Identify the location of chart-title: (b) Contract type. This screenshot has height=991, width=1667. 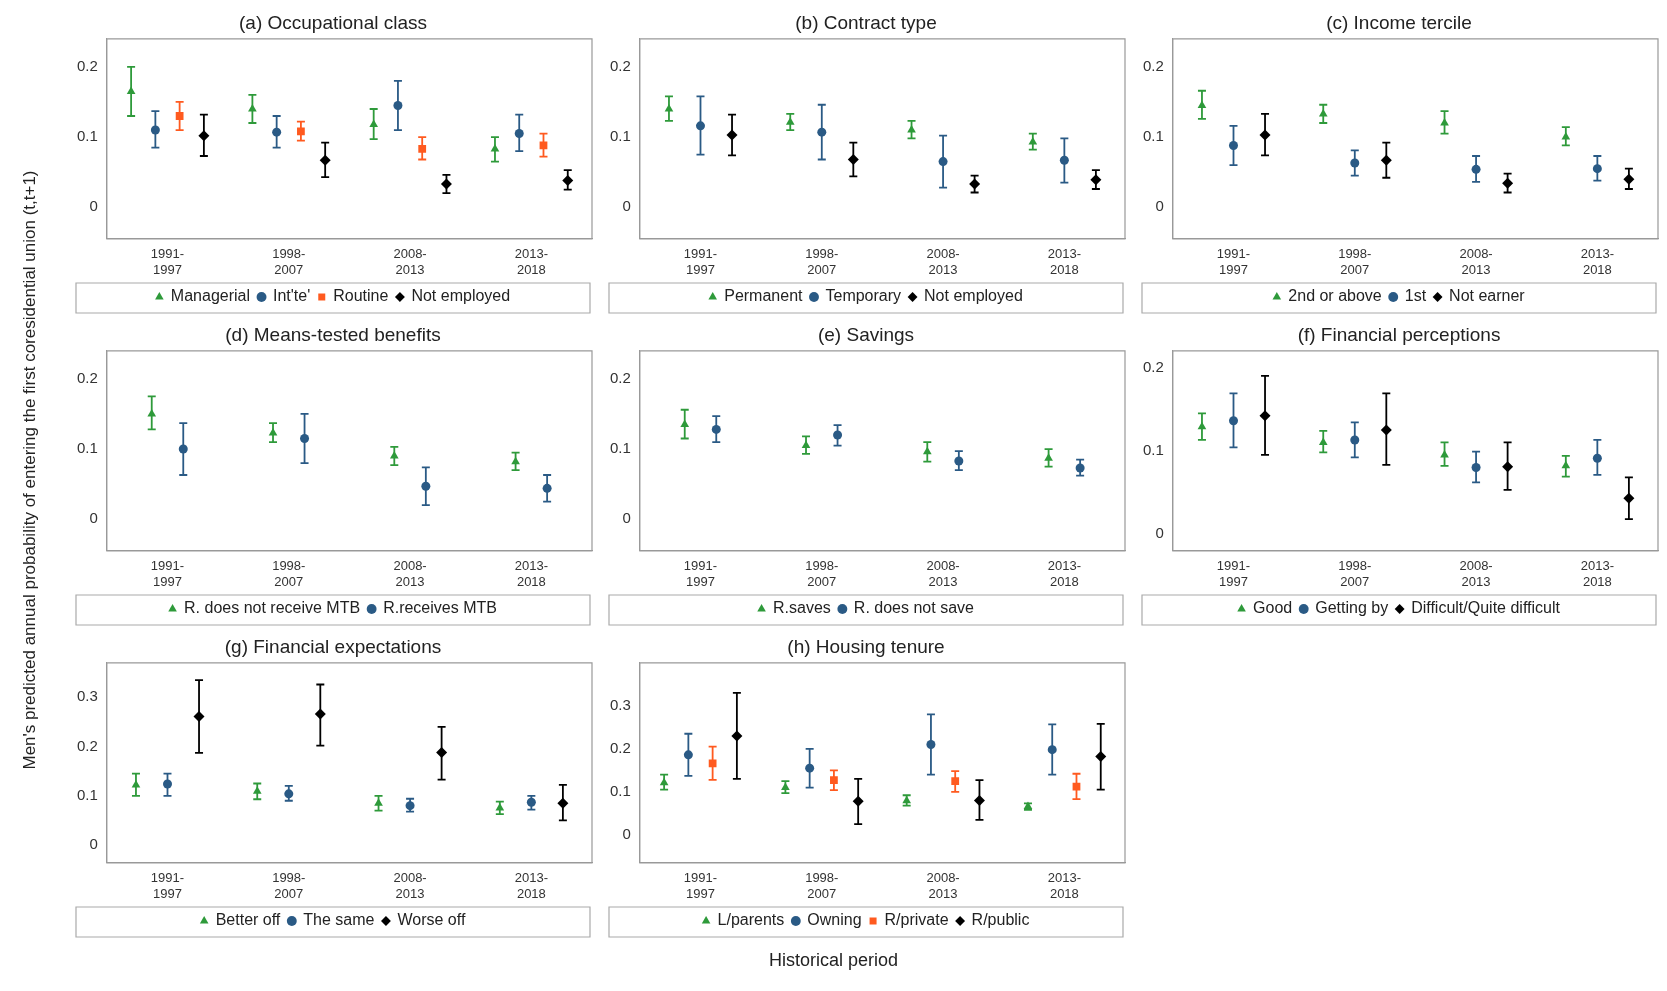
(866, 22).